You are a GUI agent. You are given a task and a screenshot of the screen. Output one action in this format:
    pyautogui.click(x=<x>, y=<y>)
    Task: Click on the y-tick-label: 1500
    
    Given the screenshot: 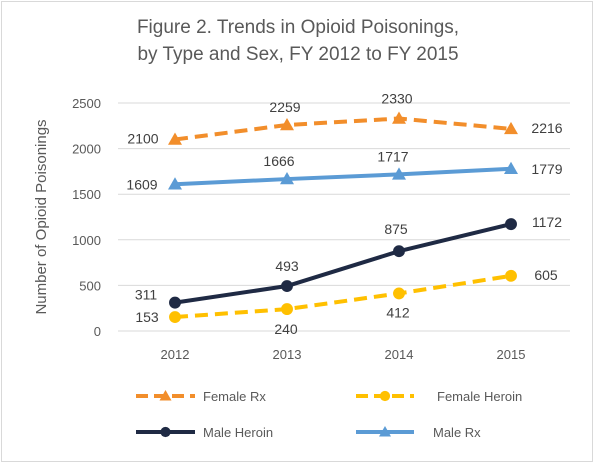 What is the action you would take?
    pyautogui.click(x=86, y=194)
    